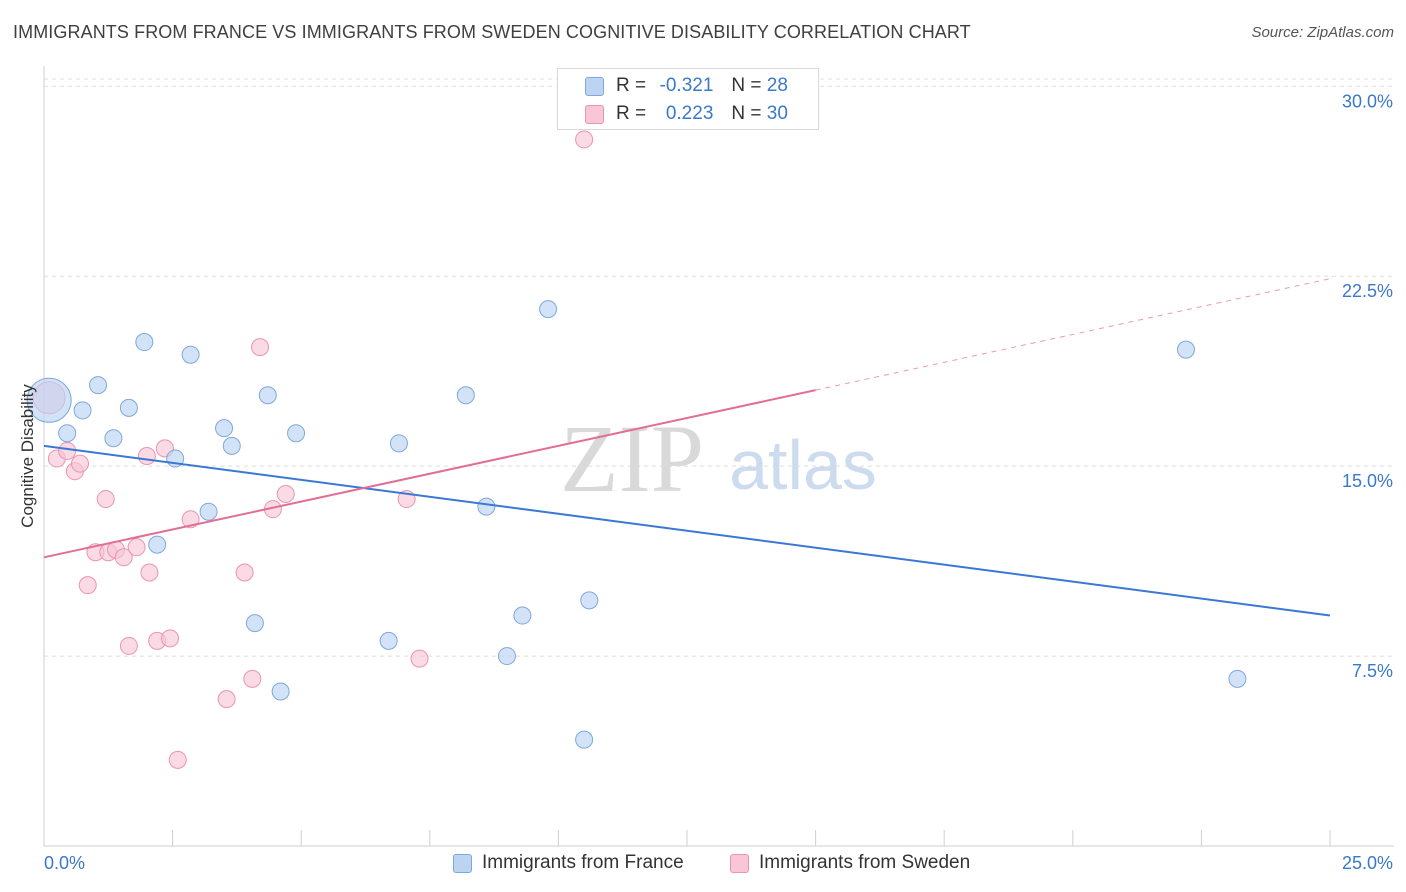  Describe the element at coordinates (1367, 863) in the screenshot. I see `x-tick-label: 25.0%` at that location.